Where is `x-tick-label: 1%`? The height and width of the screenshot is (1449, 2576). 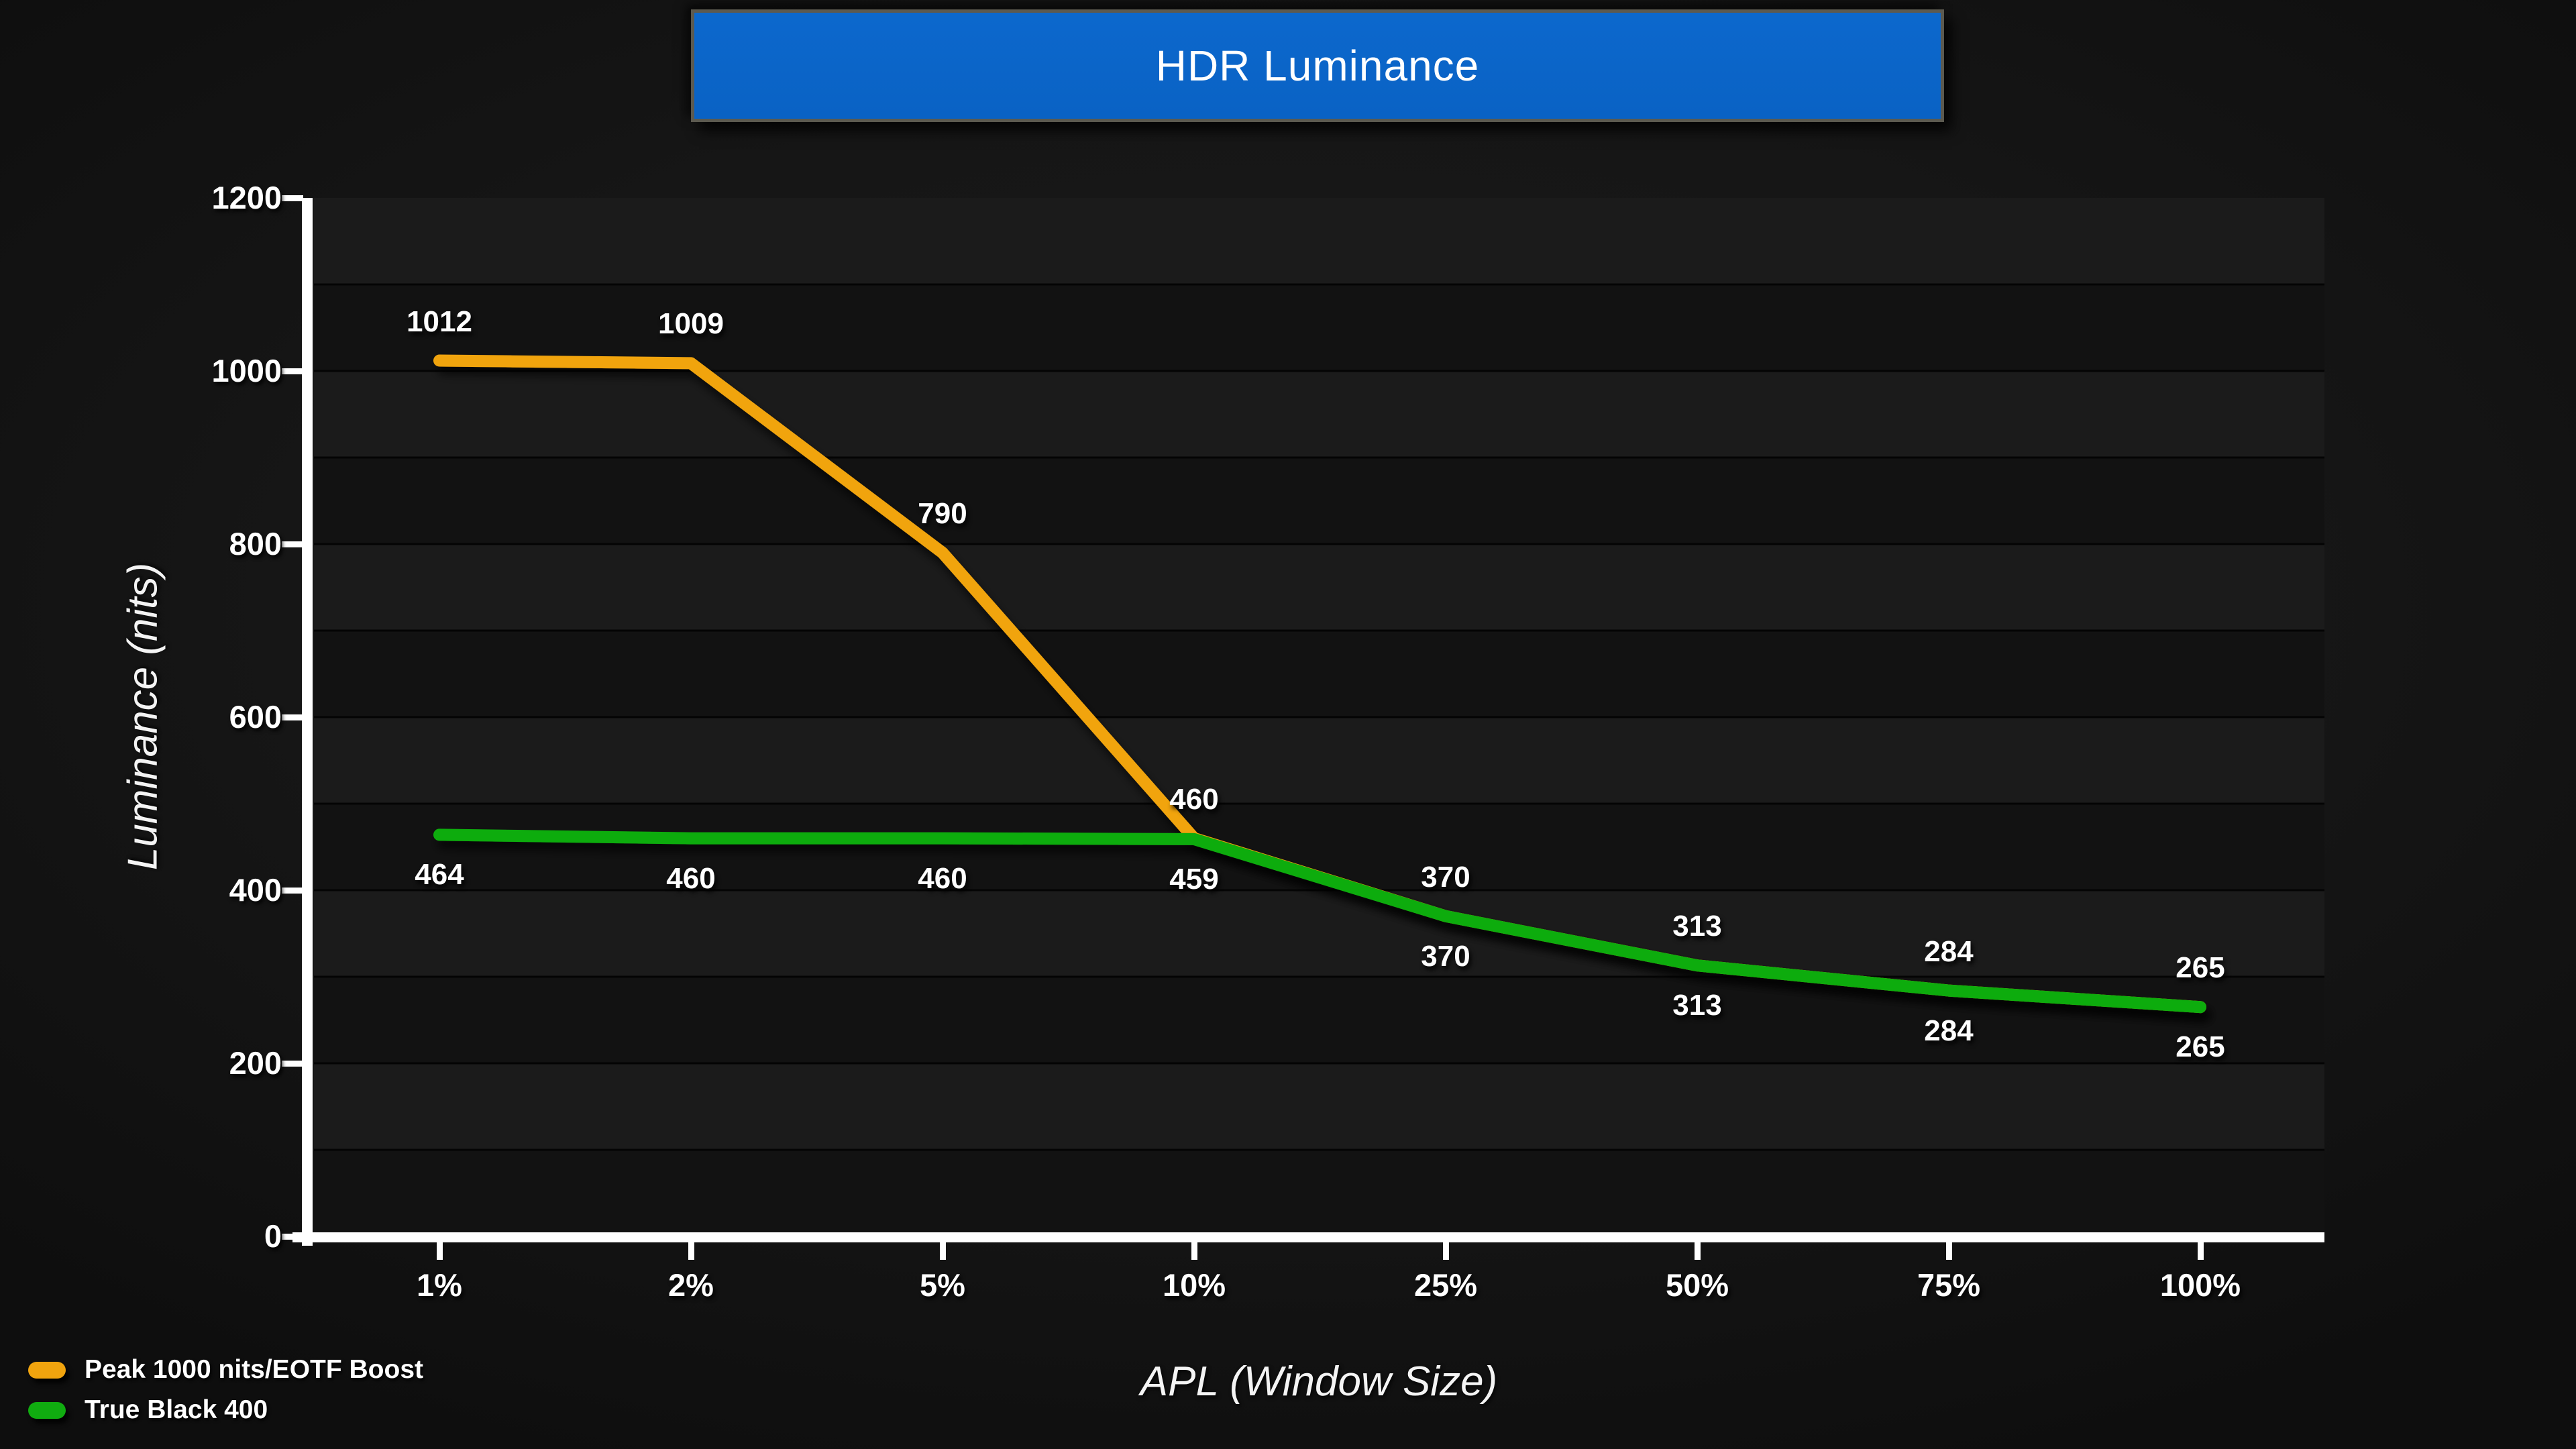
x-tick-label: 1% is located at coordinates (439, 1285).